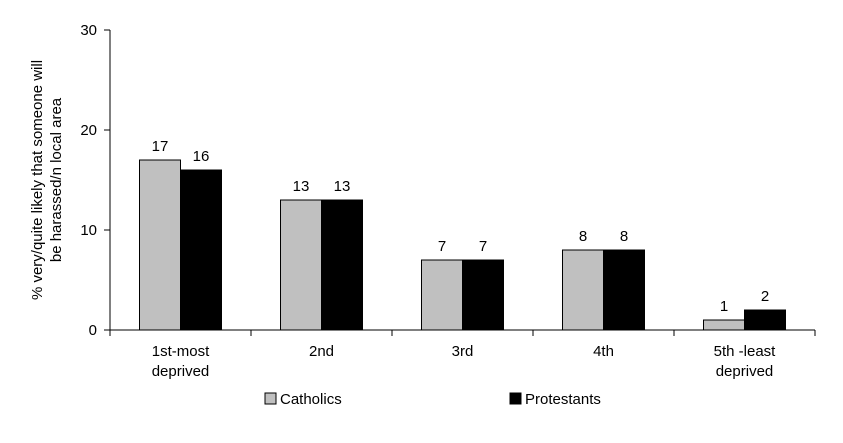 The width and height of the screenshot is (843, 443). I want to click on data-label-catholics-3: 8, so click(583, 236).